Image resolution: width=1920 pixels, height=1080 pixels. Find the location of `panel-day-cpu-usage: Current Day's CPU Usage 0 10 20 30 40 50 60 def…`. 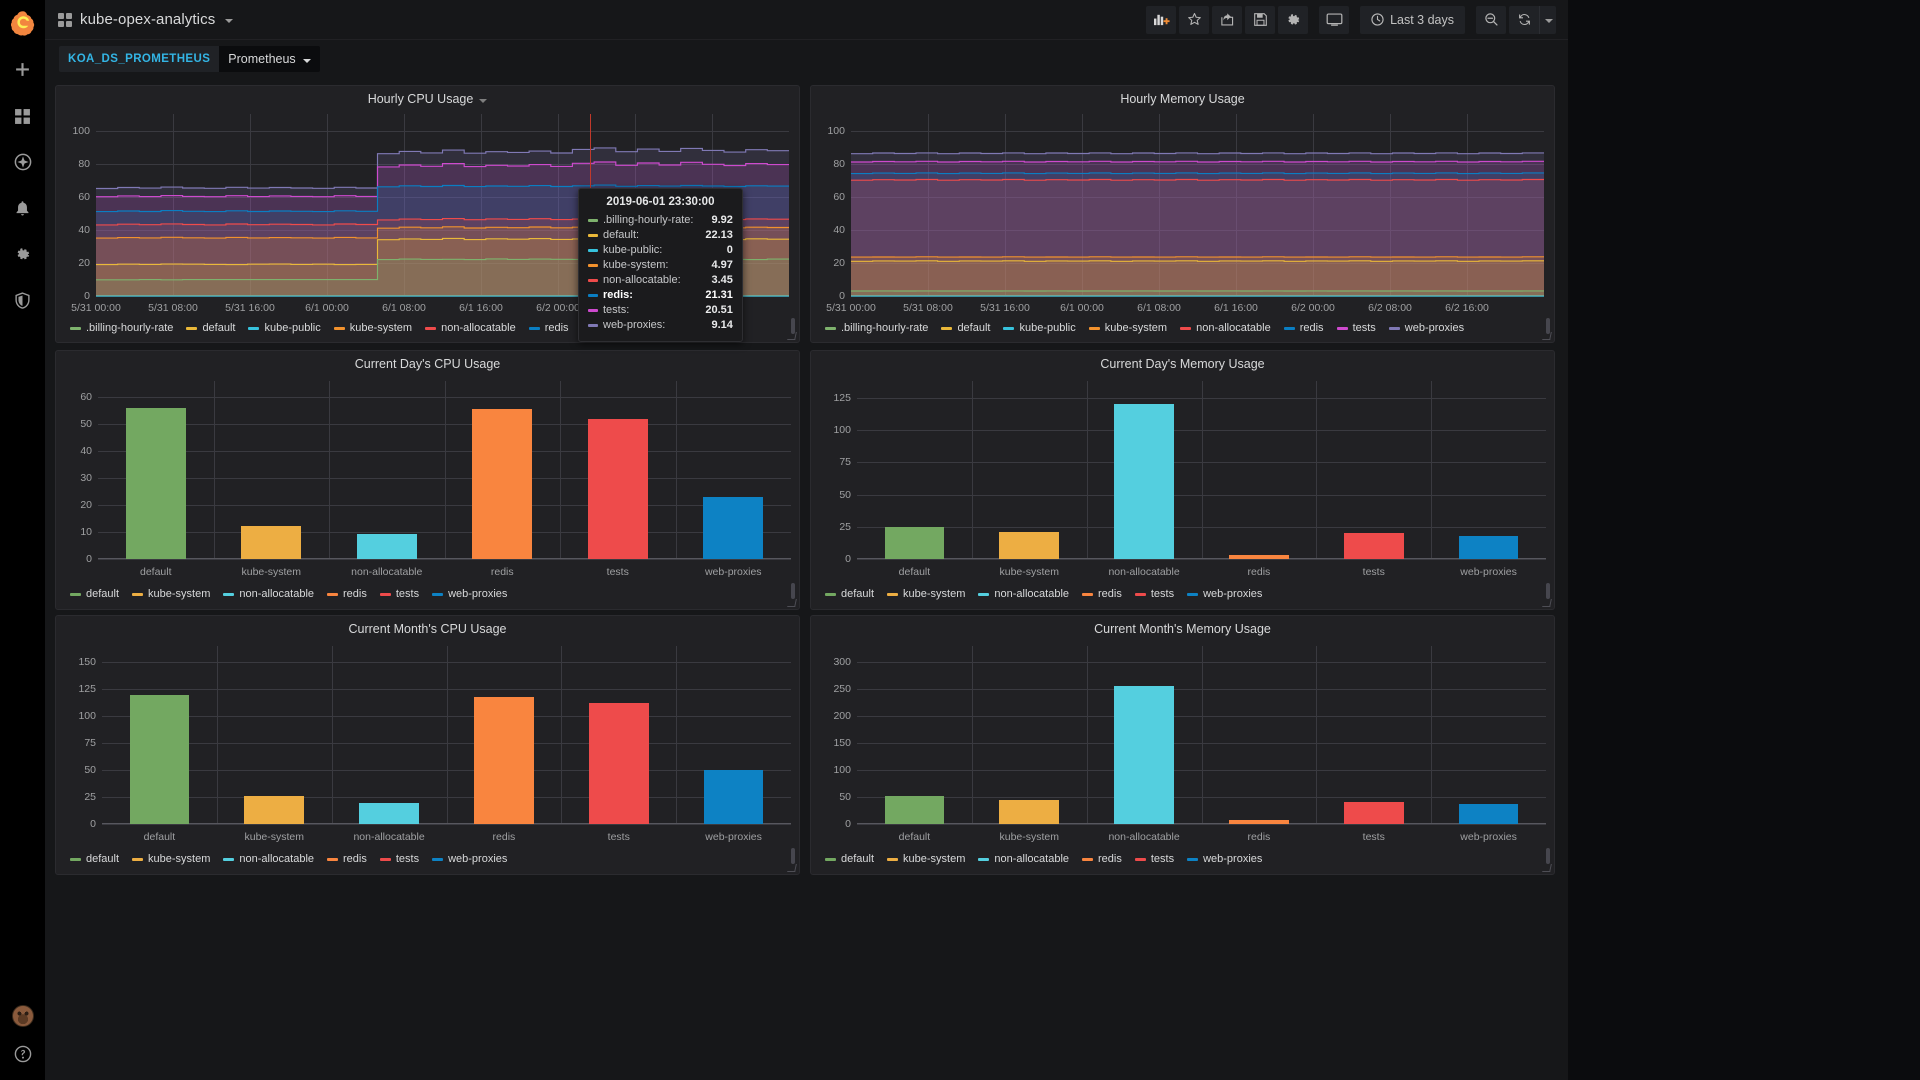

panel-day-cpu-usage: Current Day's CPU Usage 0 10 20 30 40 50 60 def… is located at coordinates (427, 480).